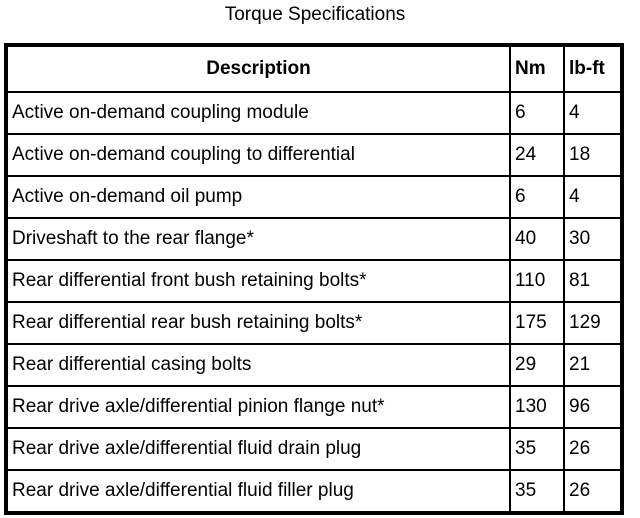 The height and width of the screenshot is (518, 640). Describe the element at coordinates (593, 239) in the screenshot. I see `cell-lbft: 30` at that location.